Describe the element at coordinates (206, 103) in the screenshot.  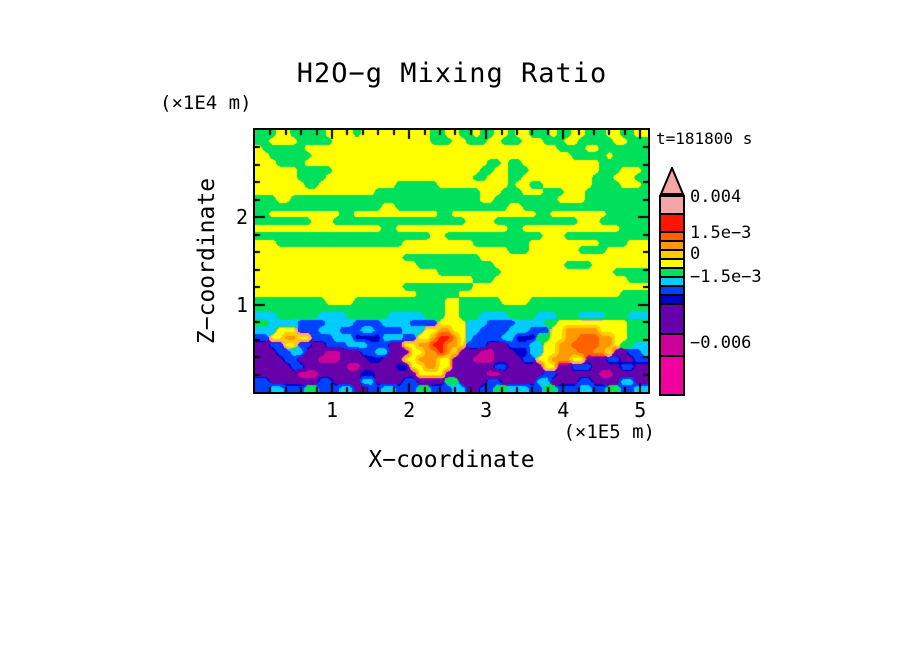
I see `z-axis-unit-label: (×1E4 m)` at that location.